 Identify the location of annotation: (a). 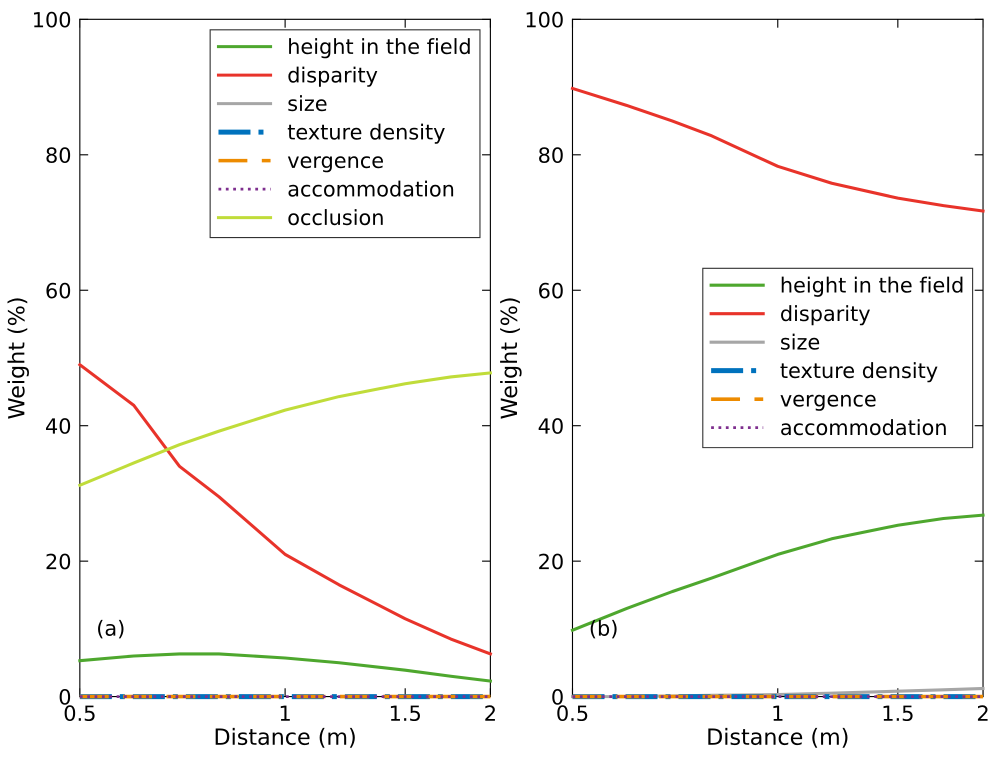
(111, 629).